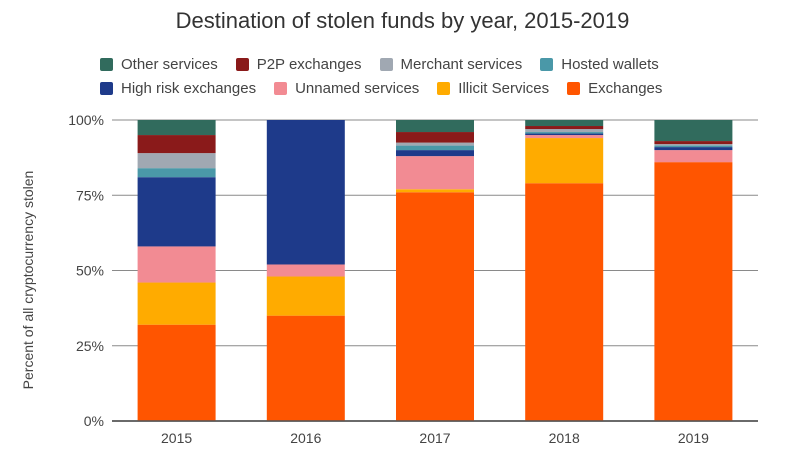  I want to click on legend-item: Merchant services, so click(451, 64).